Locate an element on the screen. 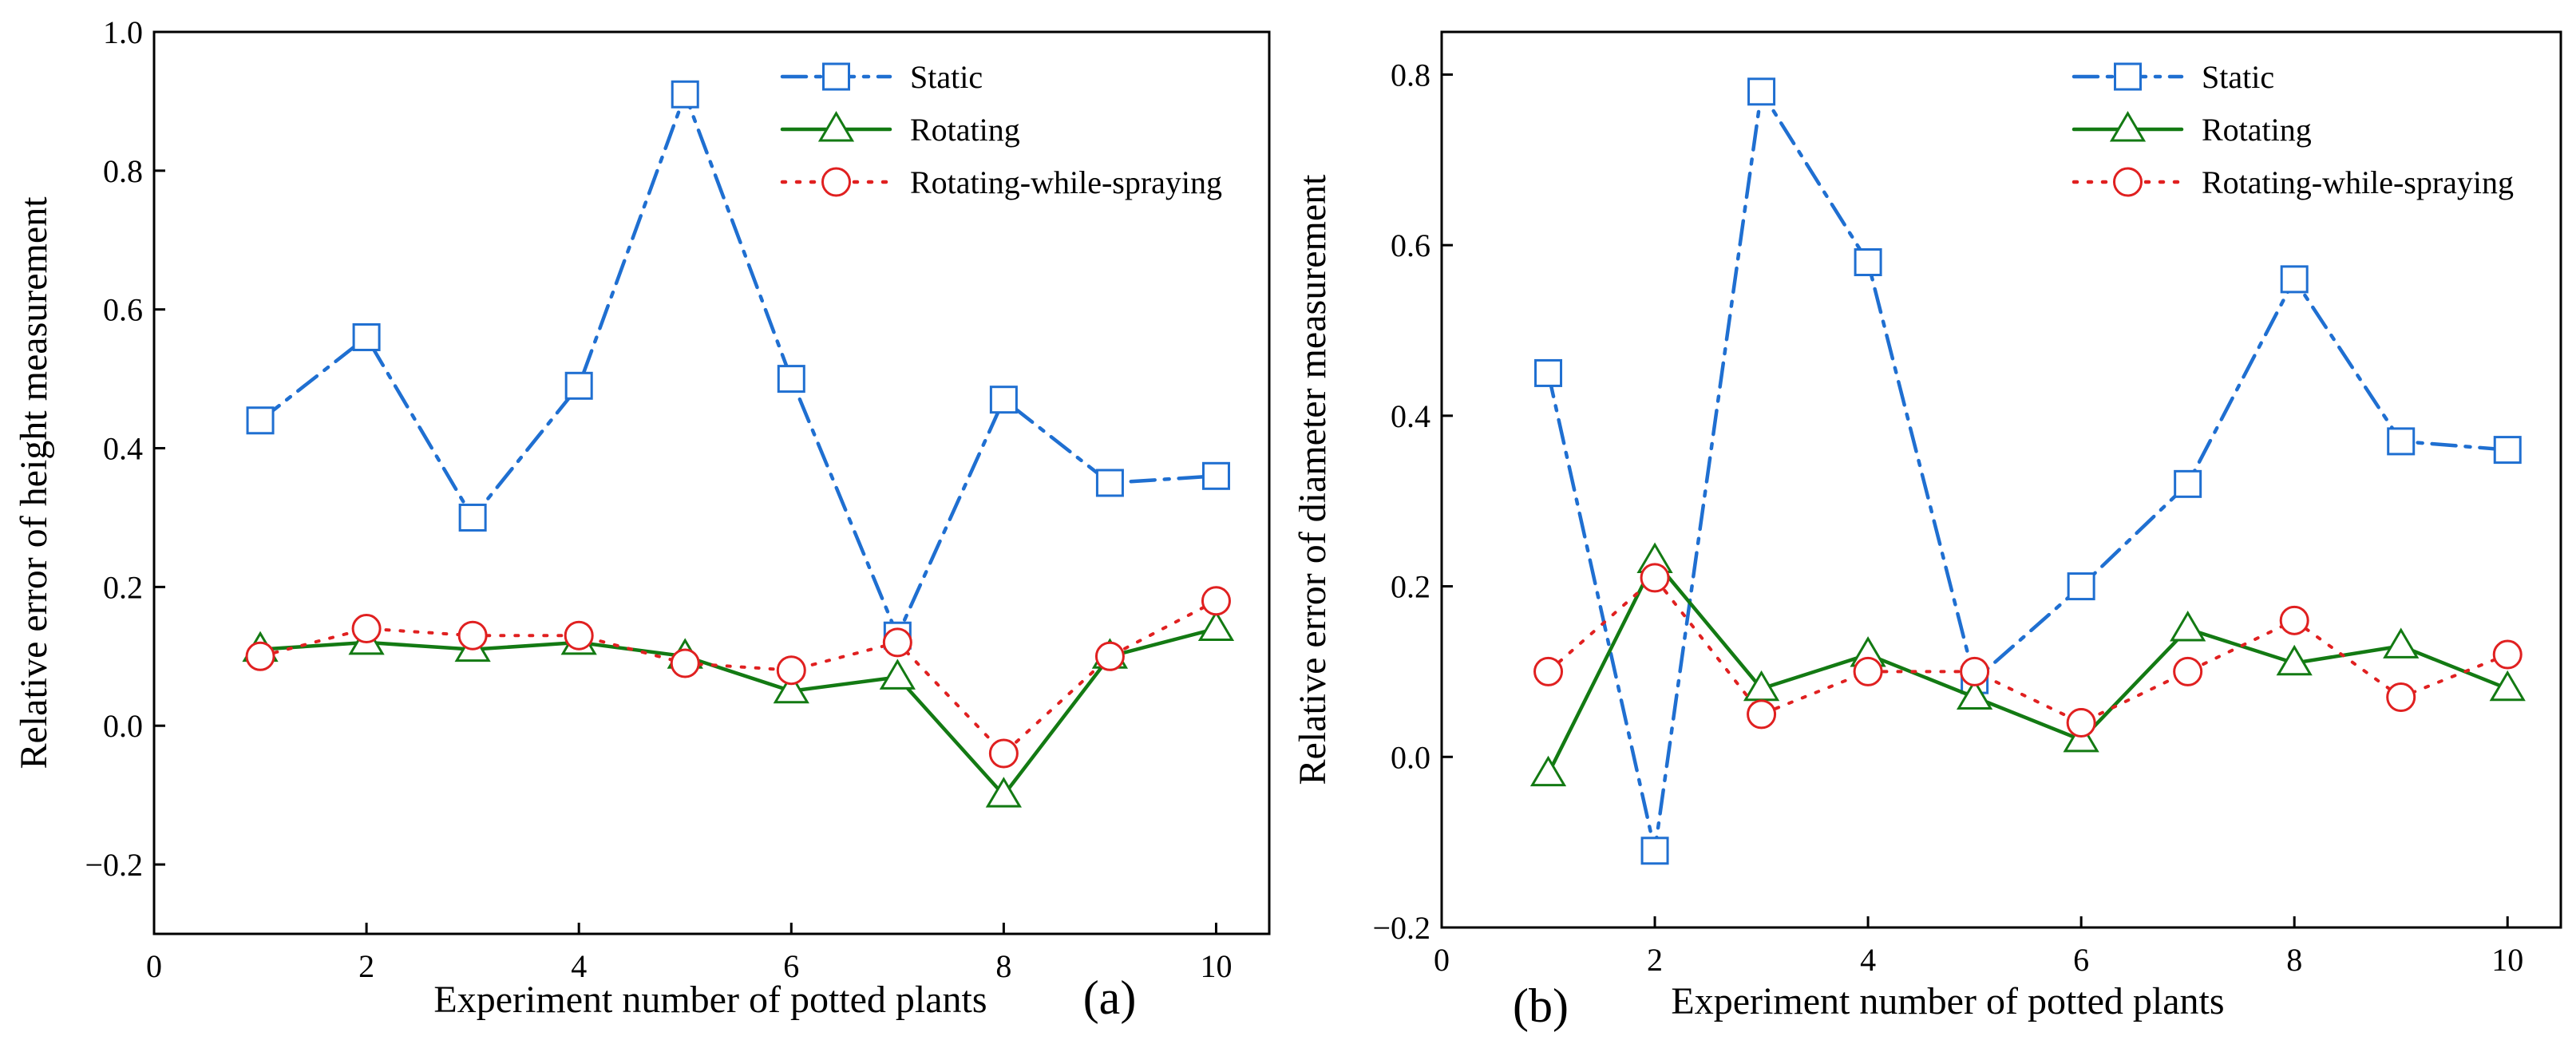 This screenshot has height=1052, width=2576. x-tick-label: 10 is located at coordinates (1216, 966).